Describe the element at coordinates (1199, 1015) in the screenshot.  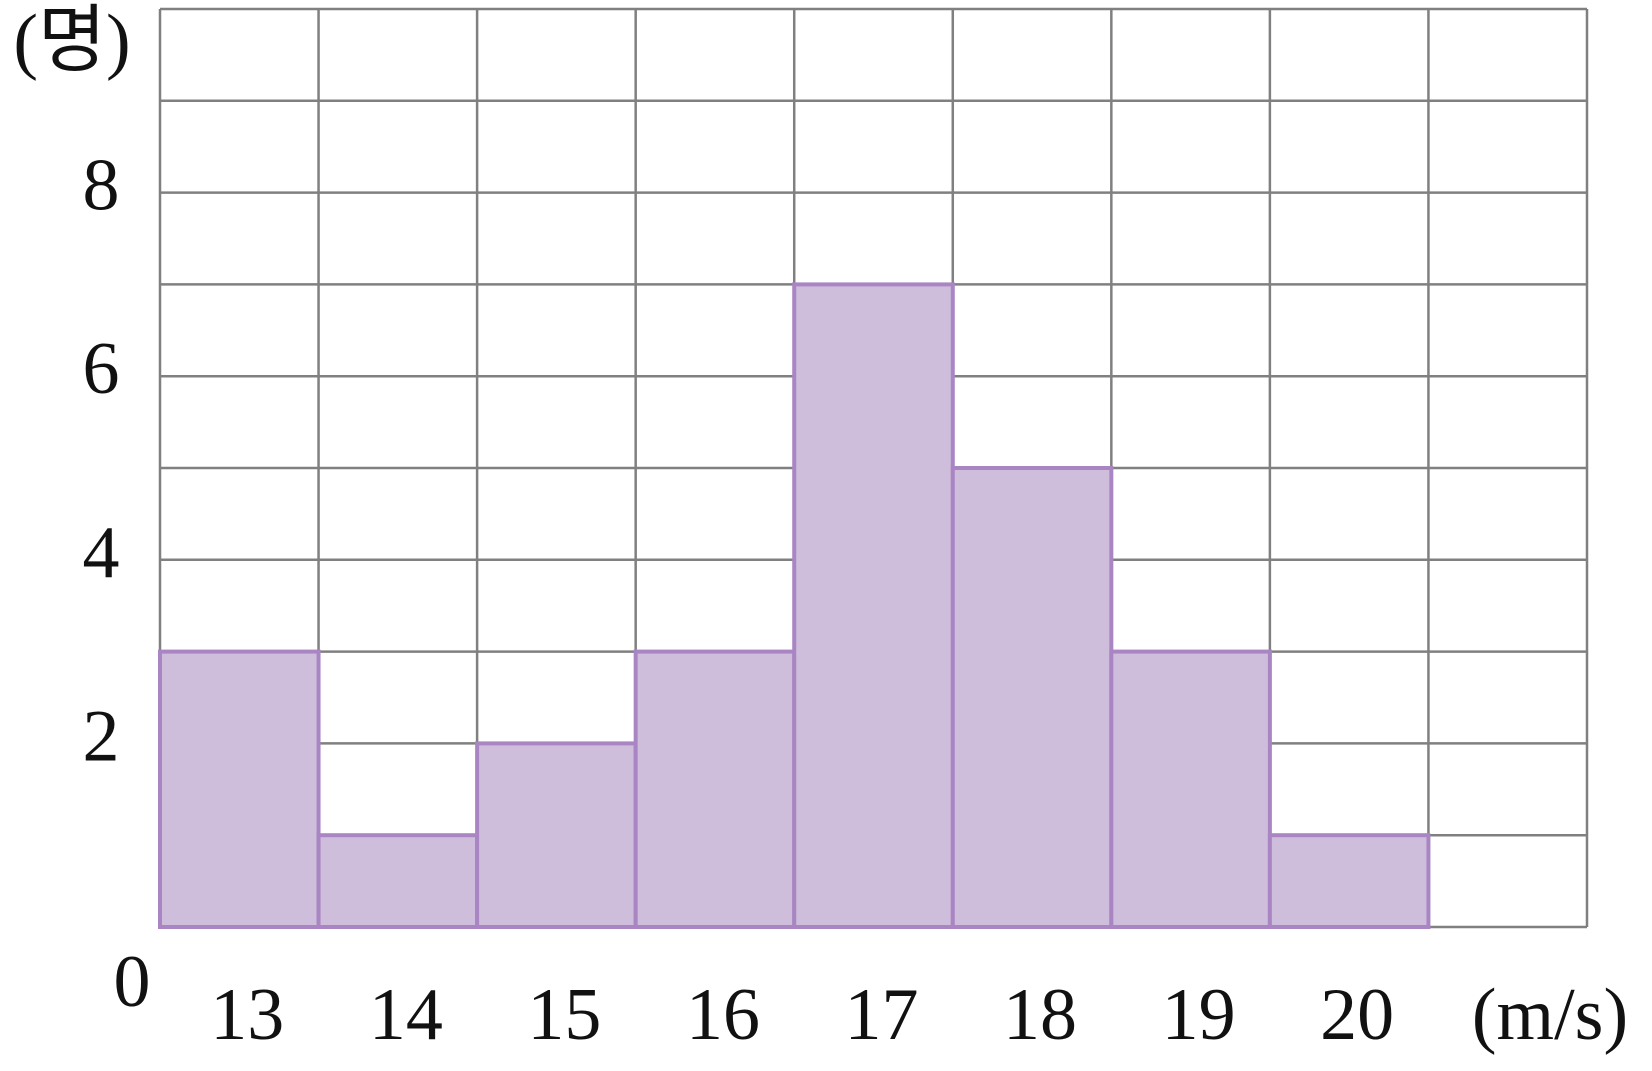
I see `x-tick-label: 19` at that location.